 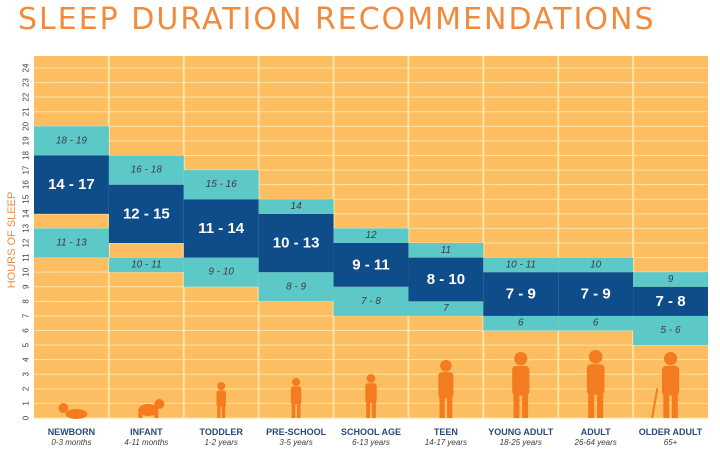 I want to click on category-label: TEEN, so click(x=446, y=432).